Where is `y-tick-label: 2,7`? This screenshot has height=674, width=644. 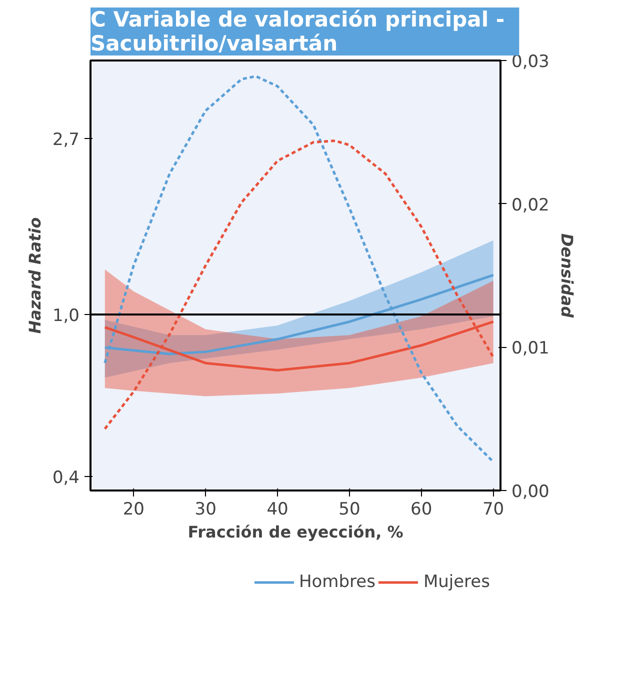
y-tick-label: 2,7 is located at coordinates (66, 140).